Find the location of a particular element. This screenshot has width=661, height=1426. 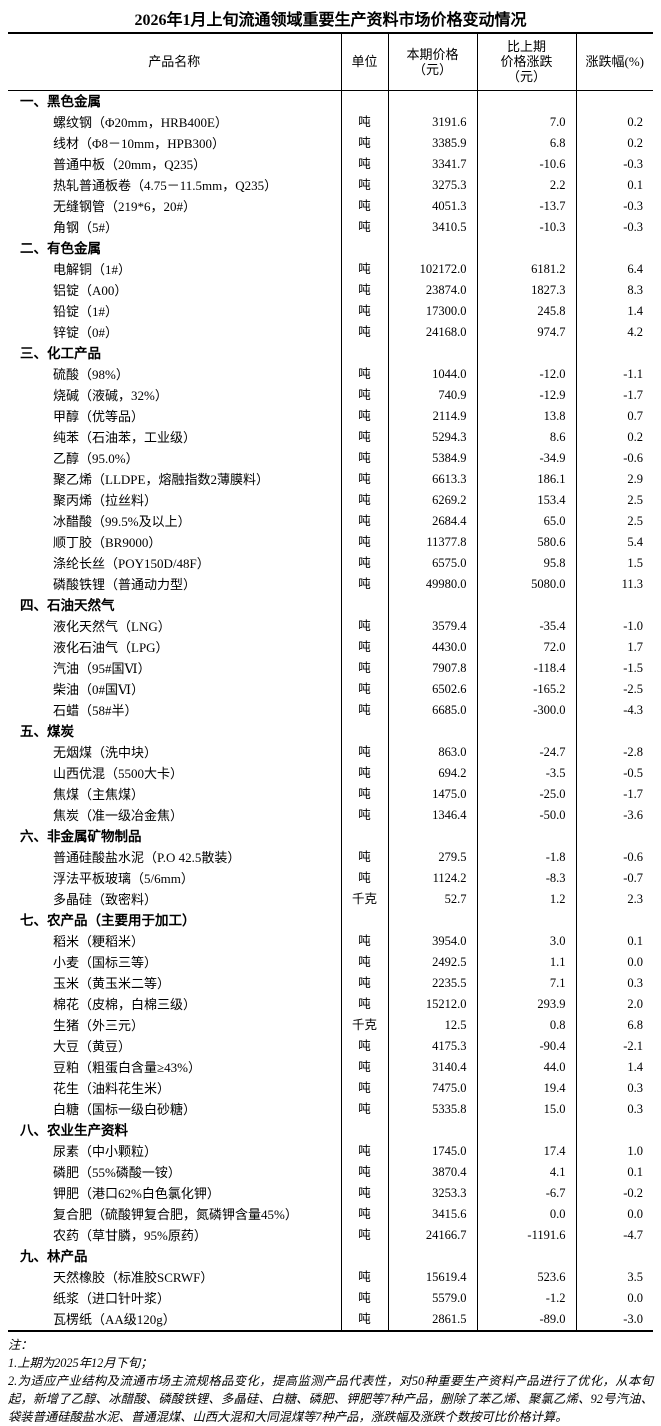

cell-current-price: 3870.4 is located at coordinates (432, 1172).